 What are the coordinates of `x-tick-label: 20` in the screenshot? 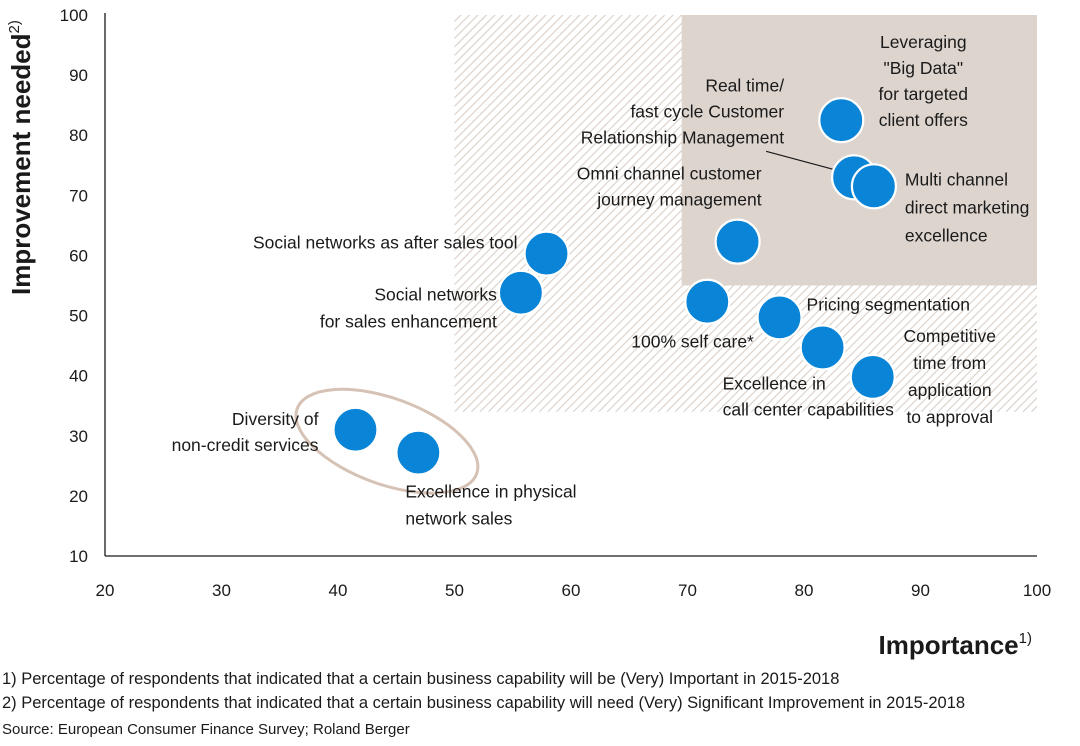 It's located at (105, 590).